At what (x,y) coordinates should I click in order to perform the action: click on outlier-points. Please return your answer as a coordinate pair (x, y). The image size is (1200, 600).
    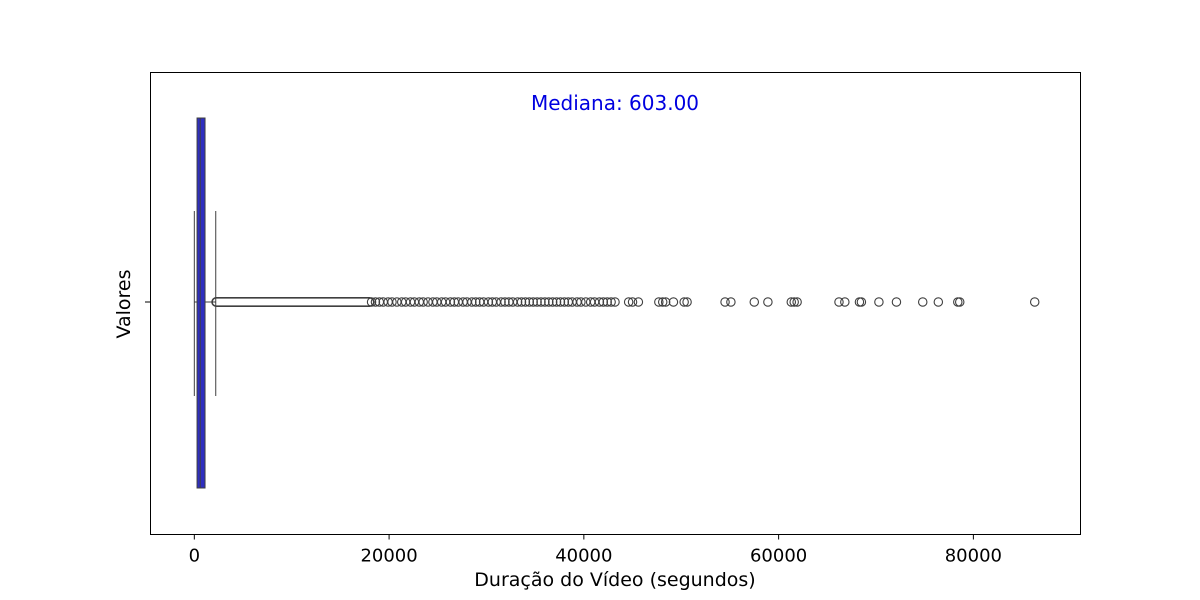
    Looking at the image, I should click on (703, 302).